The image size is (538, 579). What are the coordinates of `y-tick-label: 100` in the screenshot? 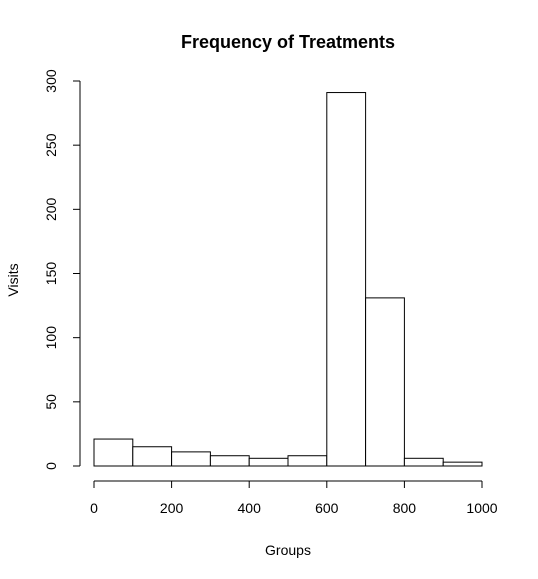 It's located at (51, 338).